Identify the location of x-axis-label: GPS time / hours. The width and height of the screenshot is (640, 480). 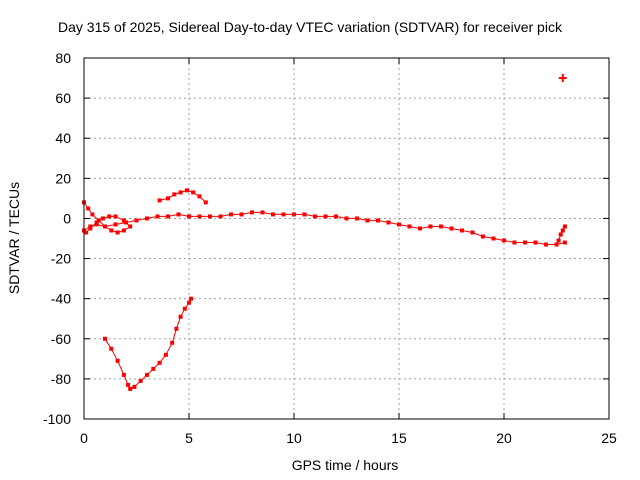
(345, 465).